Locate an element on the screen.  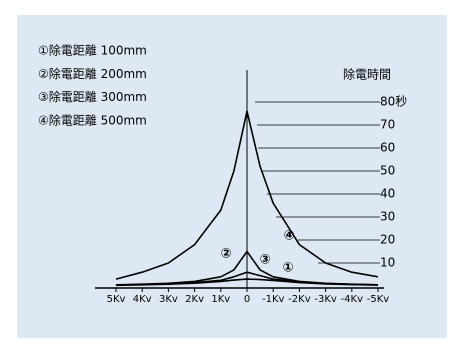
y-tick-label: 30 is located at coordinates (387, 217).